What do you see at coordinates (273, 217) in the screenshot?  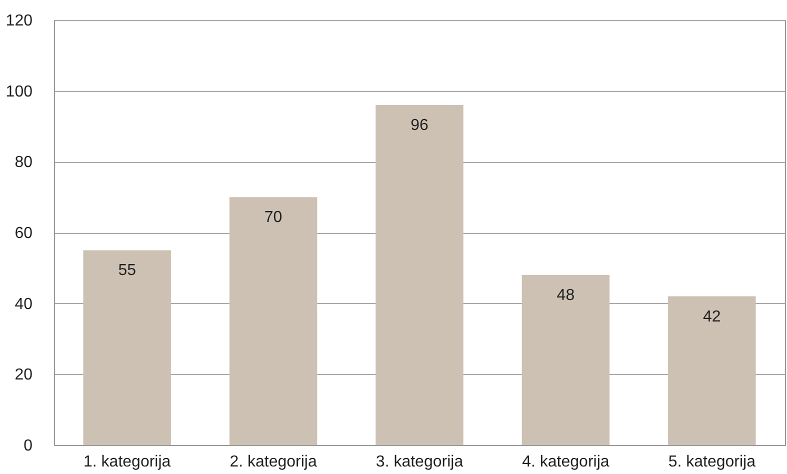 I see `data-label: 70` at bounding box center [273, 217].